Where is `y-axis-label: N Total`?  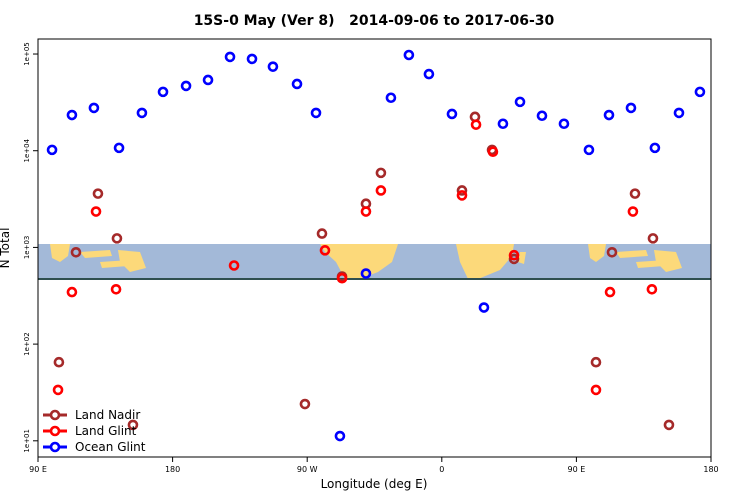 y-axis-label: N Total is located at coordinates (6, 248).